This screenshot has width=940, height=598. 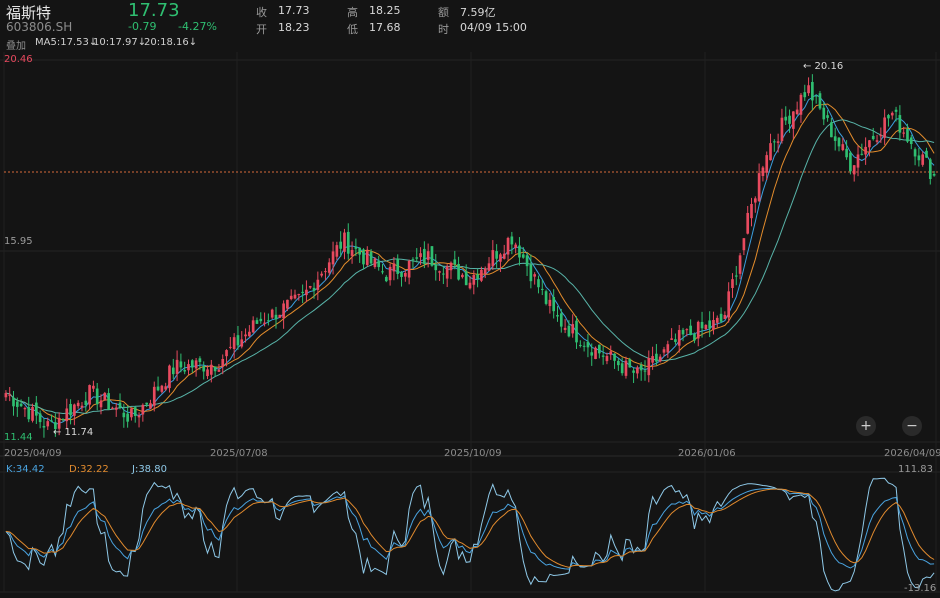 I want to click on kdj-k-value: K:34.42, so click(x=25, y=469).